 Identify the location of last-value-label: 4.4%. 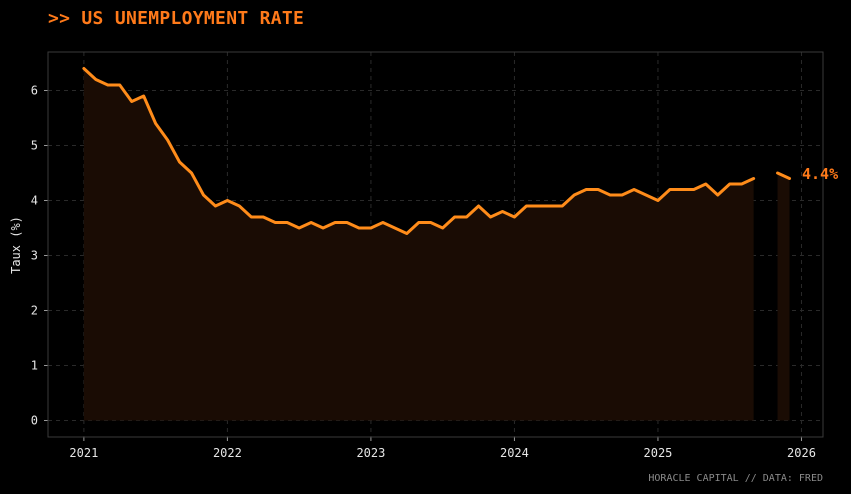
(820, 174).